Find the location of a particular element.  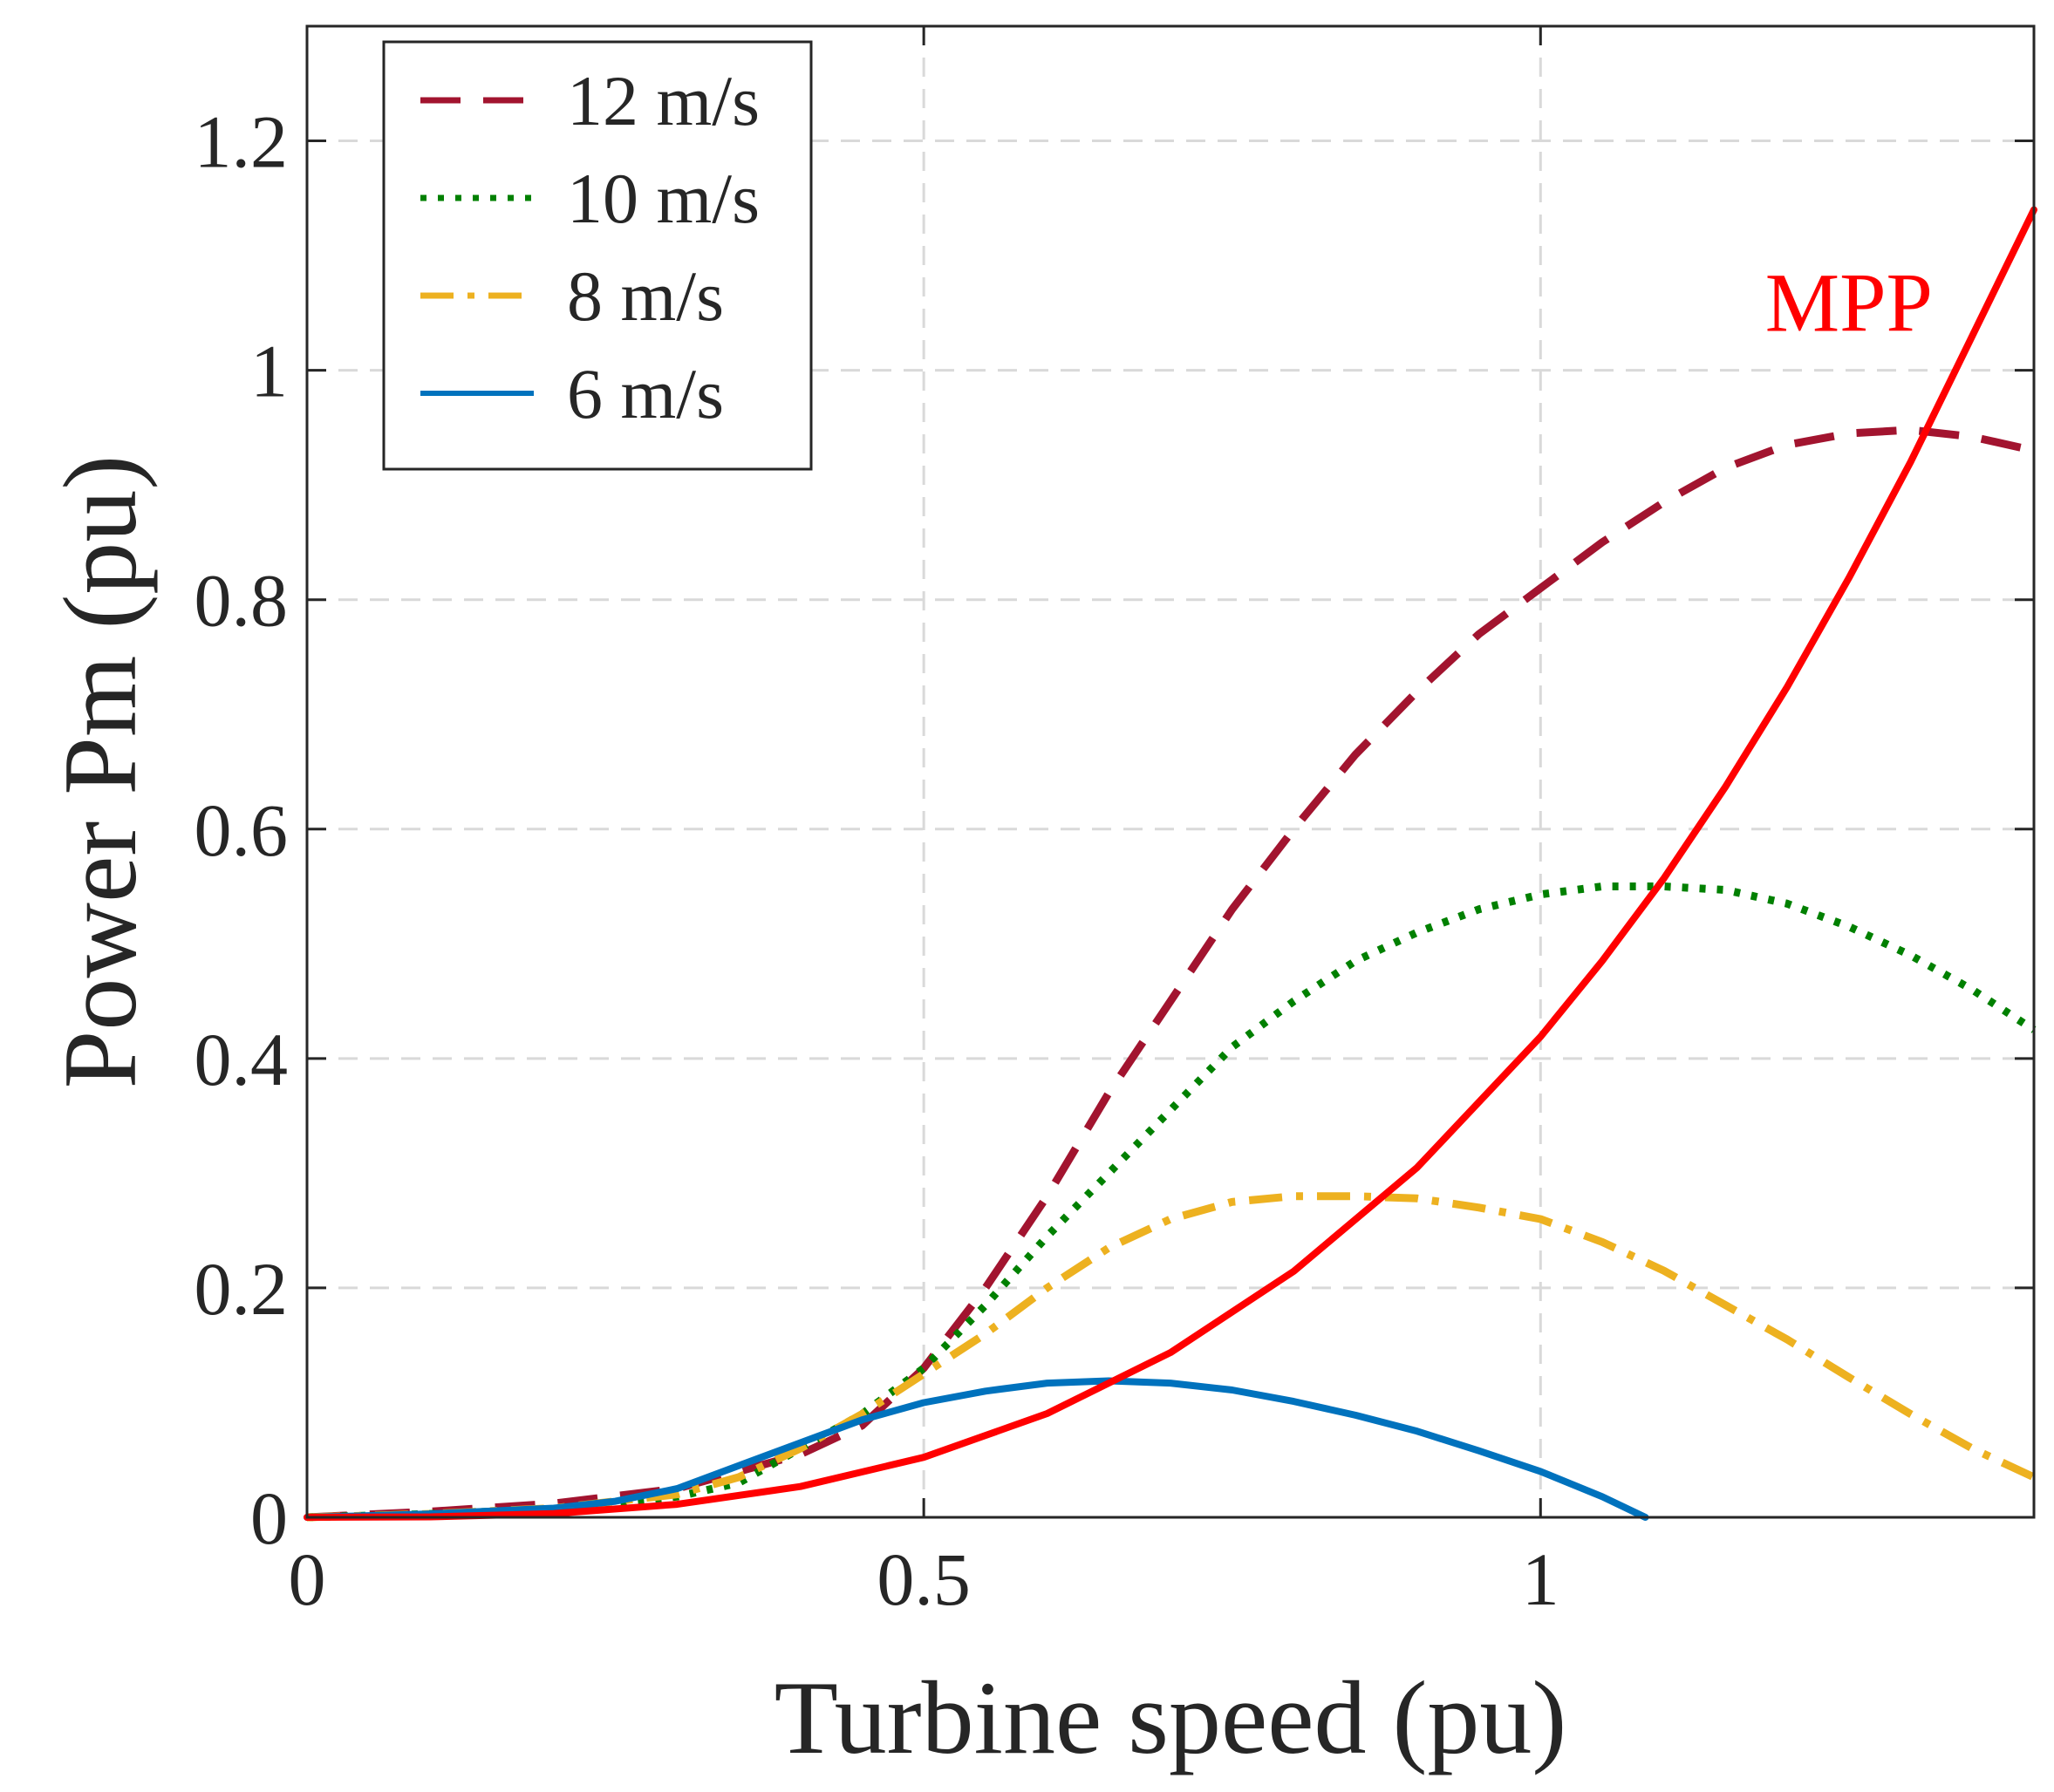

y-axis-label: Power Pm (pu) is located at coordinates (100, 772).